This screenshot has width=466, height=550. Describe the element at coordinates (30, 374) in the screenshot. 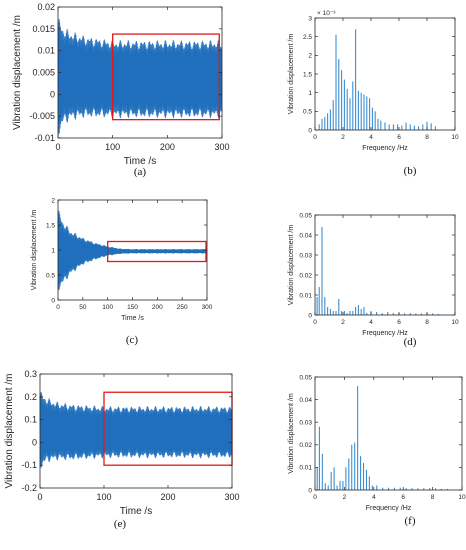

I see `y-tick-label: 0.3` at that location.